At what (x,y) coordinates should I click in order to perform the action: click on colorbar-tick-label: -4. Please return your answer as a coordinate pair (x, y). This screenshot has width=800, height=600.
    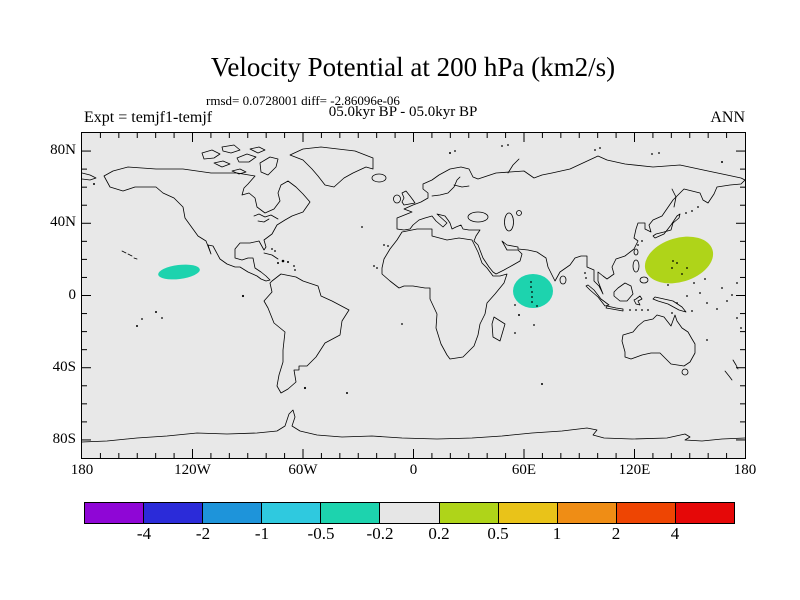
    Looking at the image, I should click on (144, 533).